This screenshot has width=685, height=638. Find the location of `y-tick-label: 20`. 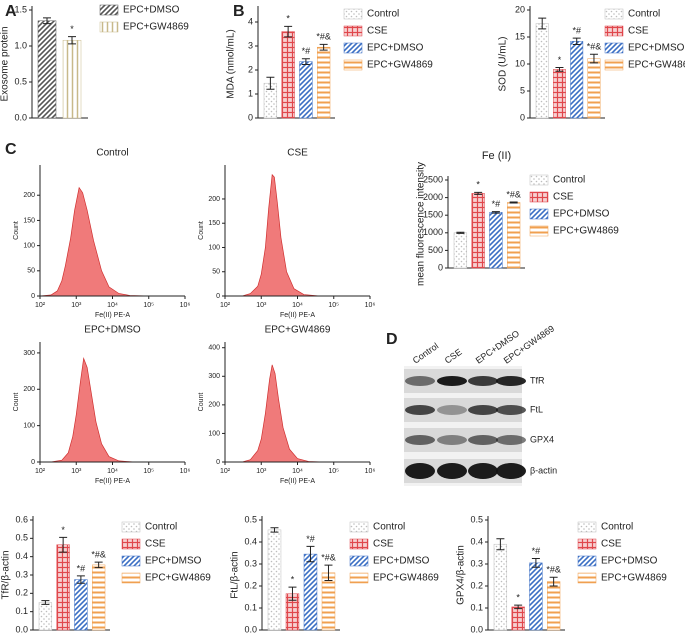

y-tick-label: 20 is located at coordinates (520, 9).